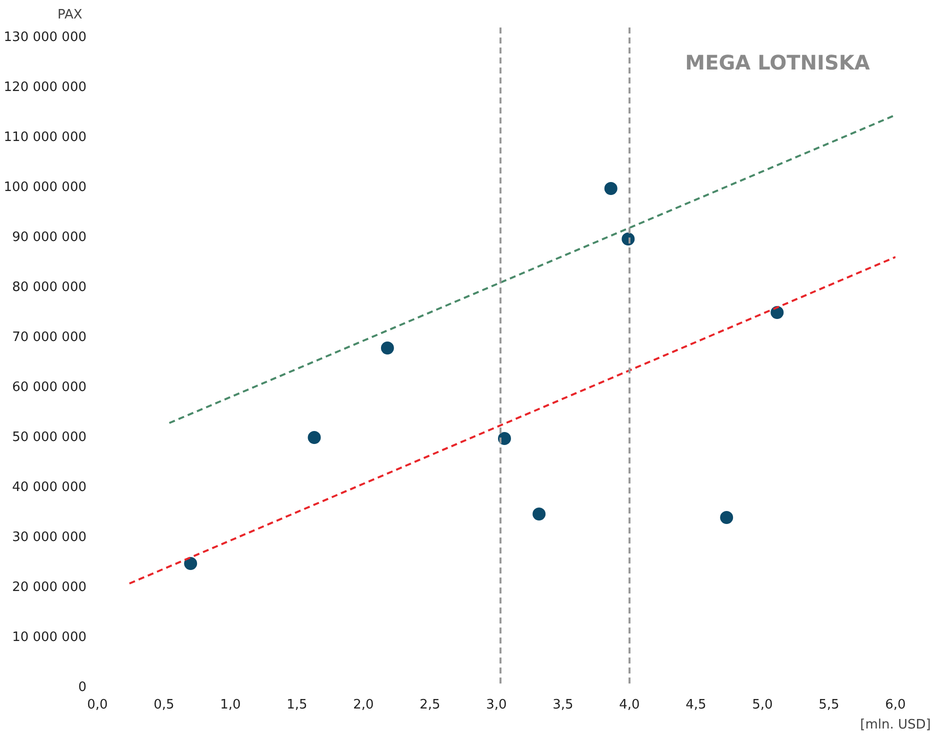 The image size is (948, 743). I want to click on x-tick-label: 3,5, so click(563, 705).